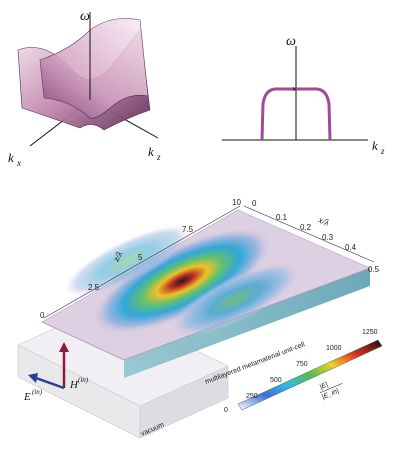 The width and height of the screenshot is (400, 453). I want to click on x-axis-line, so click(309, 234).